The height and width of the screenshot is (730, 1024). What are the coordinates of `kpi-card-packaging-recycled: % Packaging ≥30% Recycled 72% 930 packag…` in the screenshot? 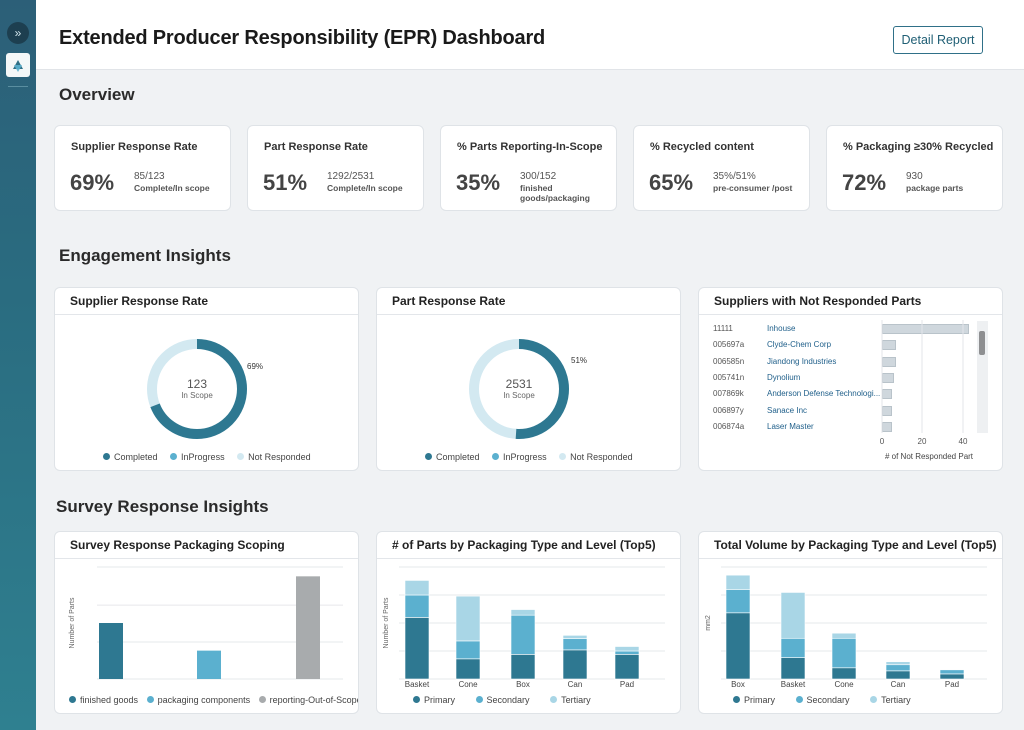 It's located at (914, 168).